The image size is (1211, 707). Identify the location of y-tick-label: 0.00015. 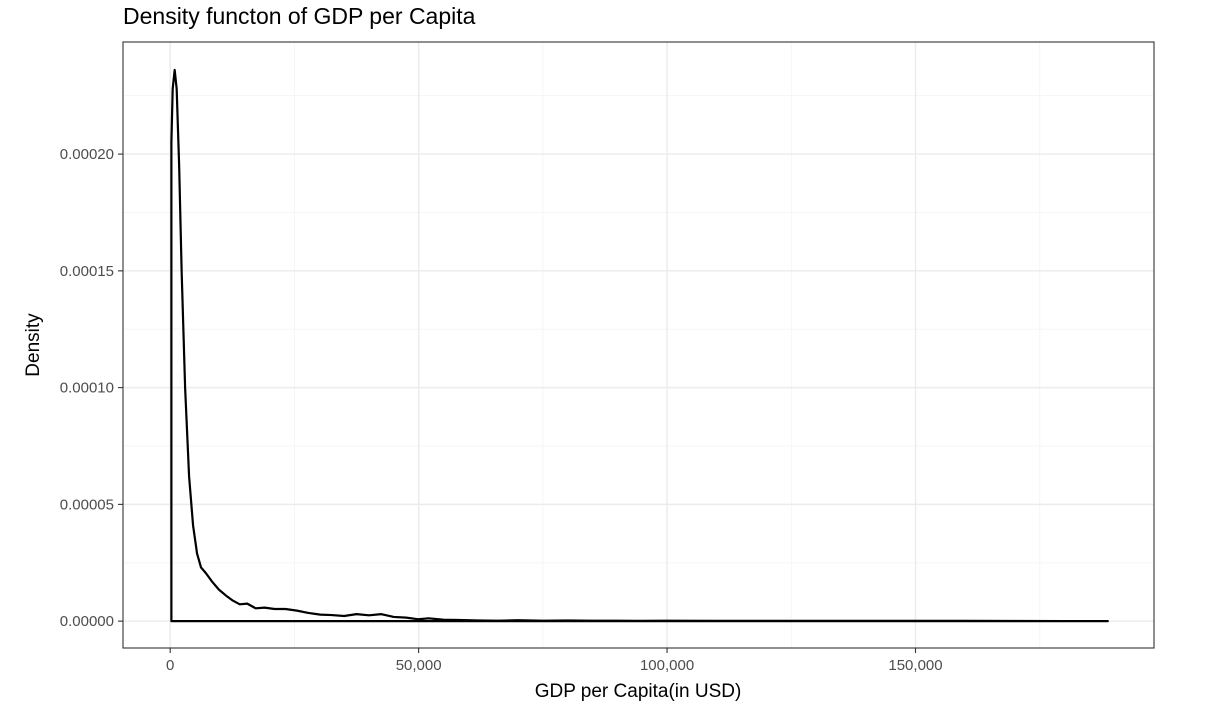
(87, 271).